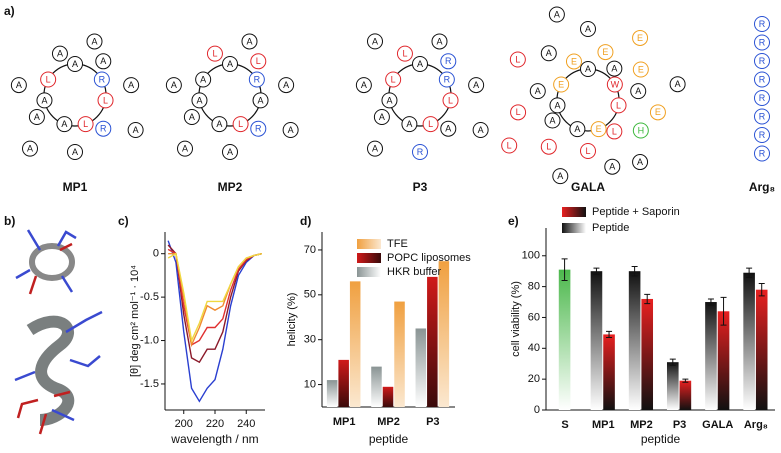 The height and width of the screenshot is (453, 781). What do you see at coordinates (610, 228) in the screenshot?
I see `legend-label: Peptide` at bounding box center [610, 228].